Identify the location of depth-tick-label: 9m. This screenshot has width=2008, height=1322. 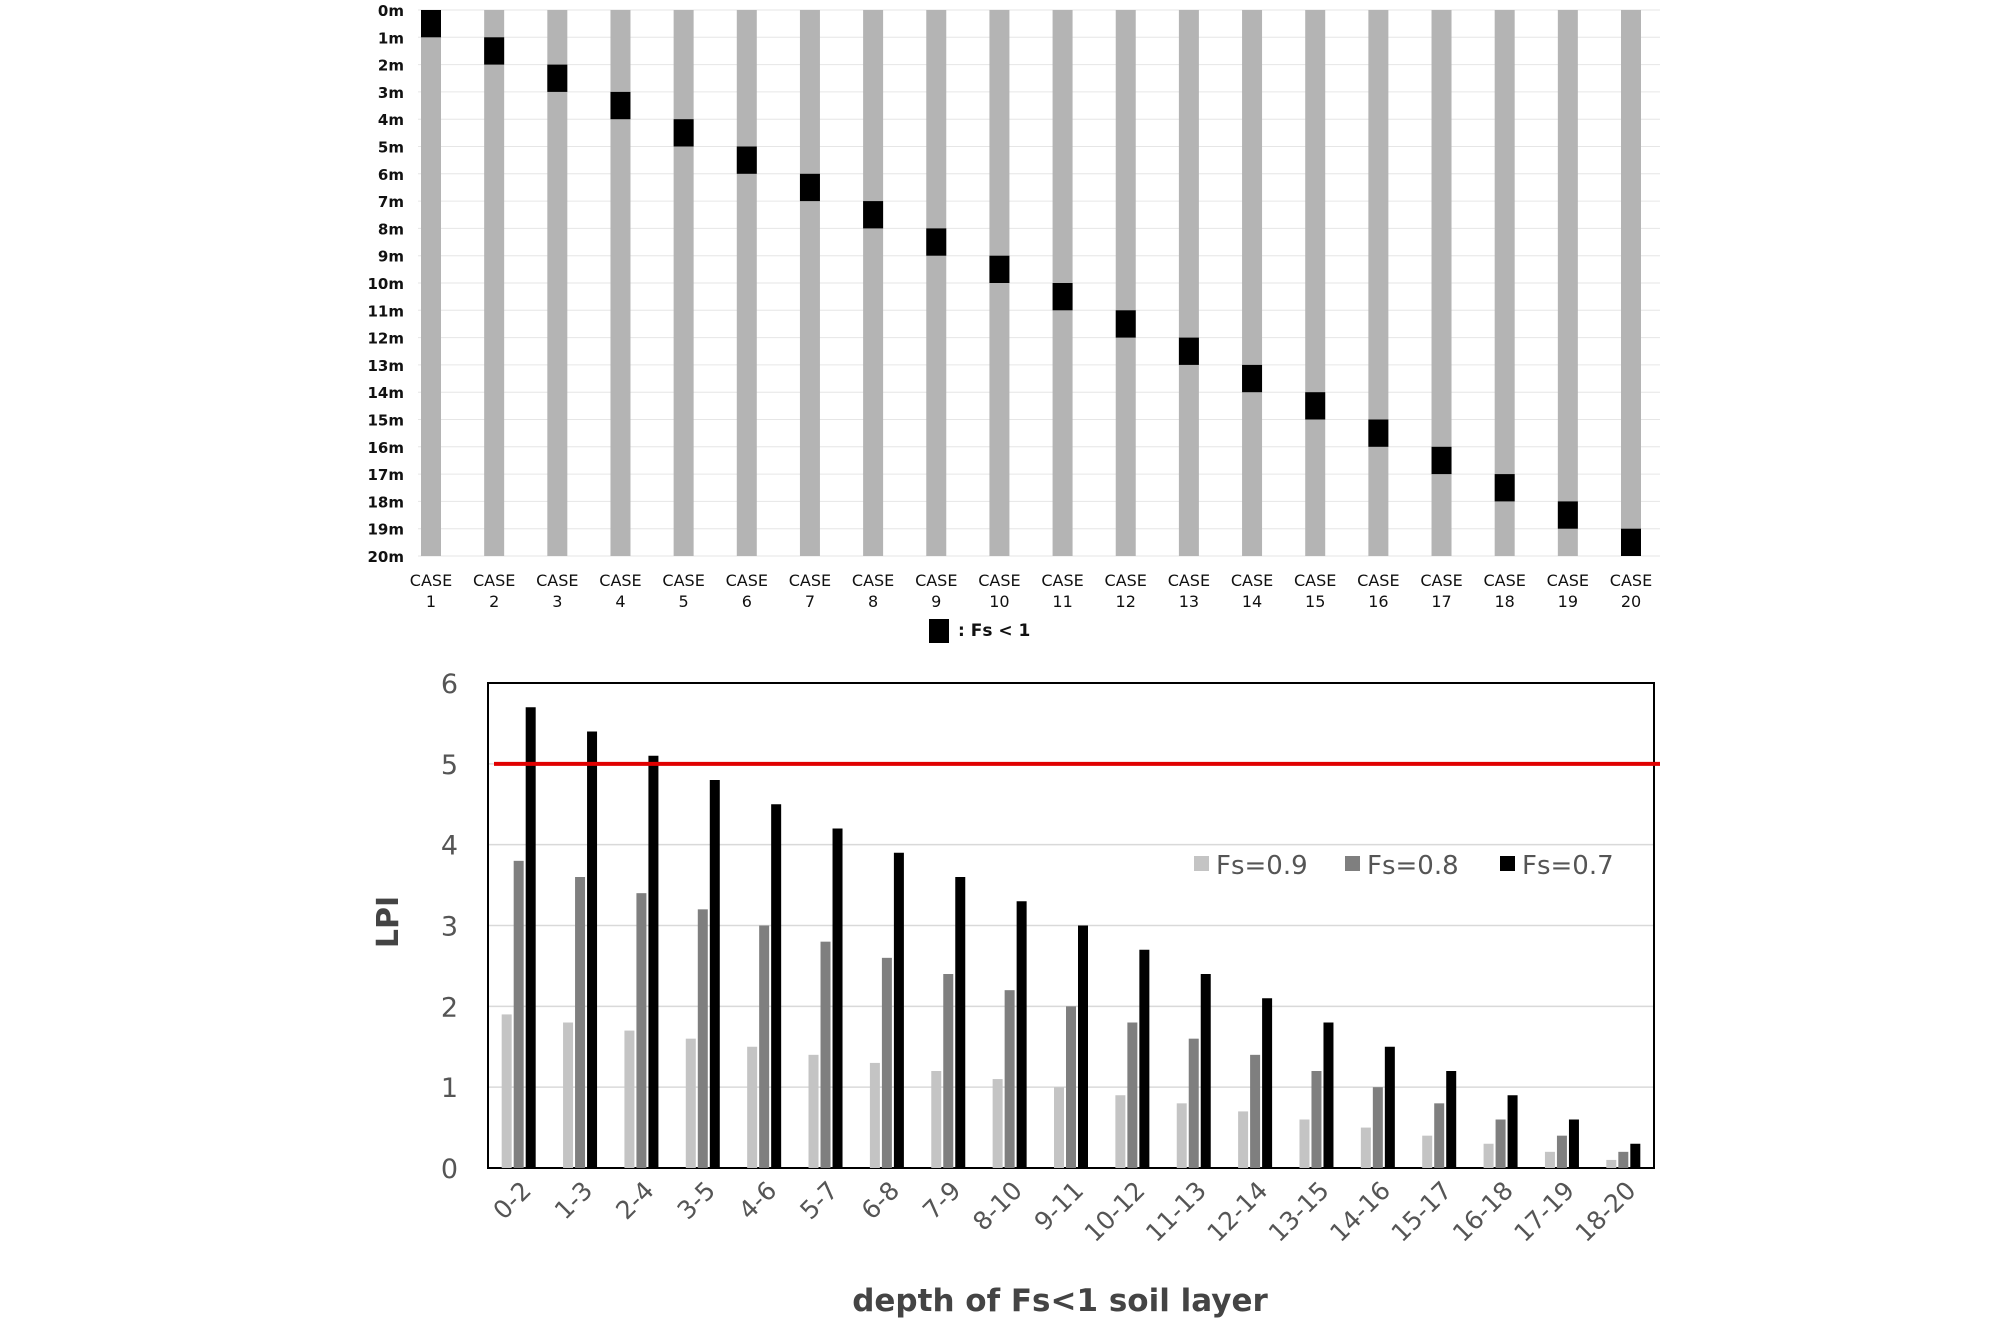
(391, 257).